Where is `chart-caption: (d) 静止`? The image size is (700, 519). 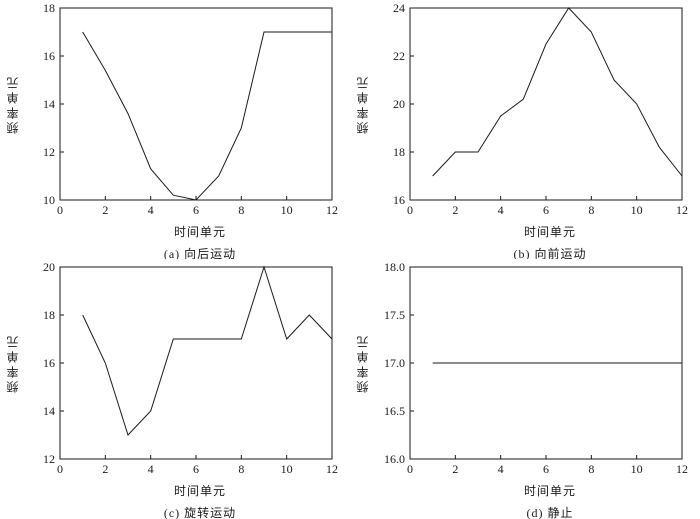 chart-caption: (d) 静止 is located at coordinates (550, 512).